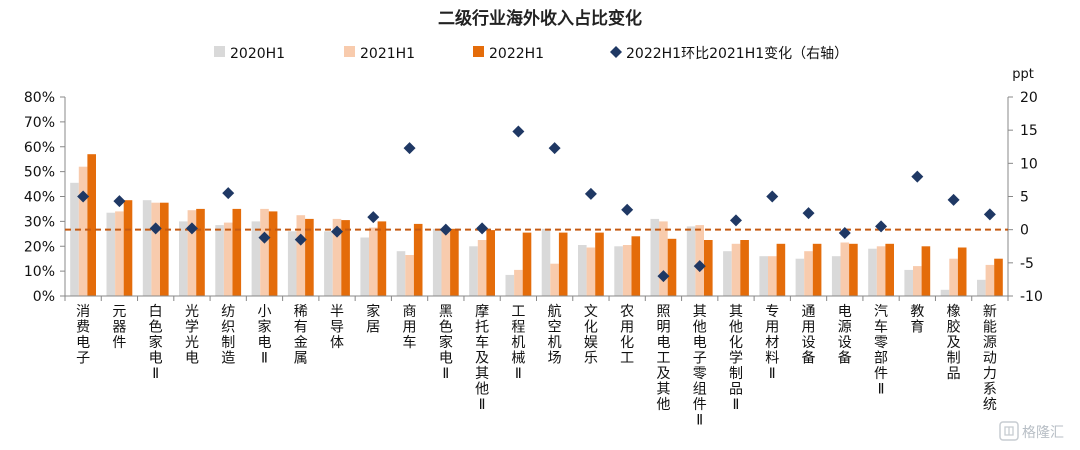 The width and height of the screenshot is (1080, 450). I want to click on left-axis: 0% 10% 20% 30% 40% 50% 60% 70% 80%, so click(45, 197).